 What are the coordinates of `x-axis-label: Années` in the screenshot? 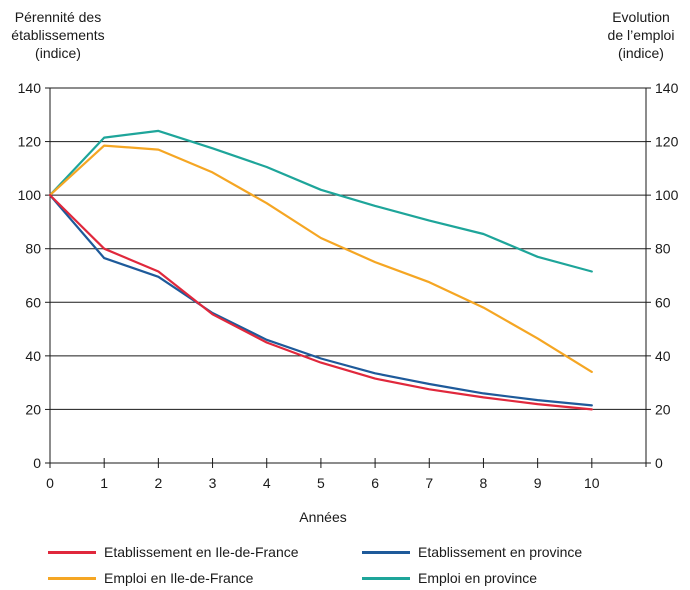 It's located at (323, 517).